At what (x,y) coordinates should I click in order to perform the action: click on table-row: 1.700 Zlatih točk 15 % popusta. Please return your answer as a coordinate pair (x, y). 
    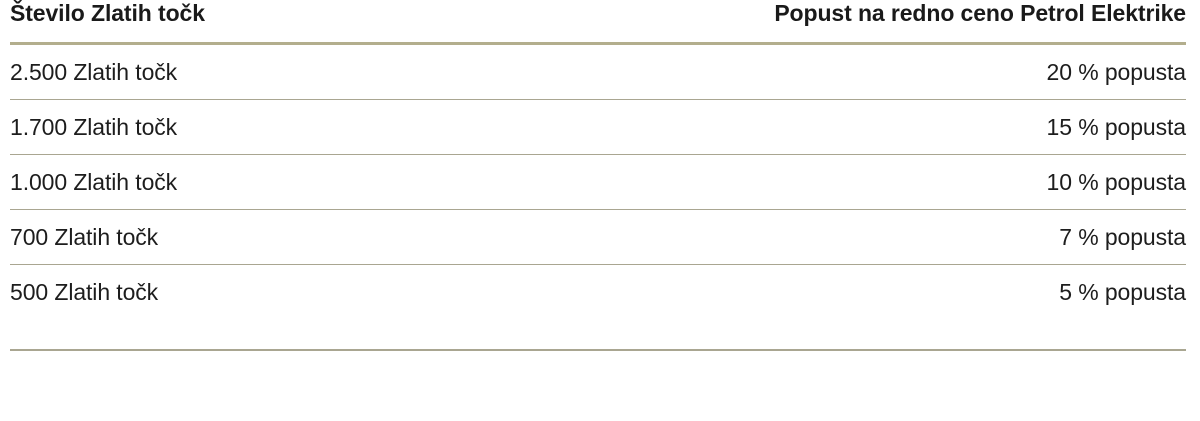
    Looking at the image, I should click on (598, 127).